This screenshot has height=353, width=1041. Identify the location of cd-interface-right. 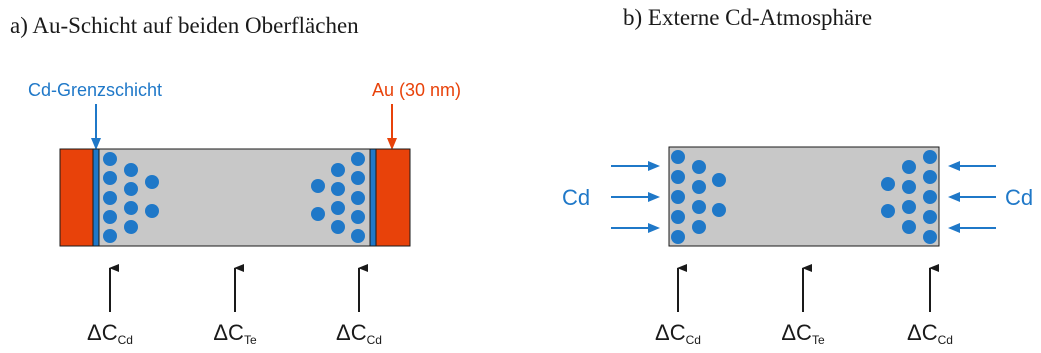
(373, 197).